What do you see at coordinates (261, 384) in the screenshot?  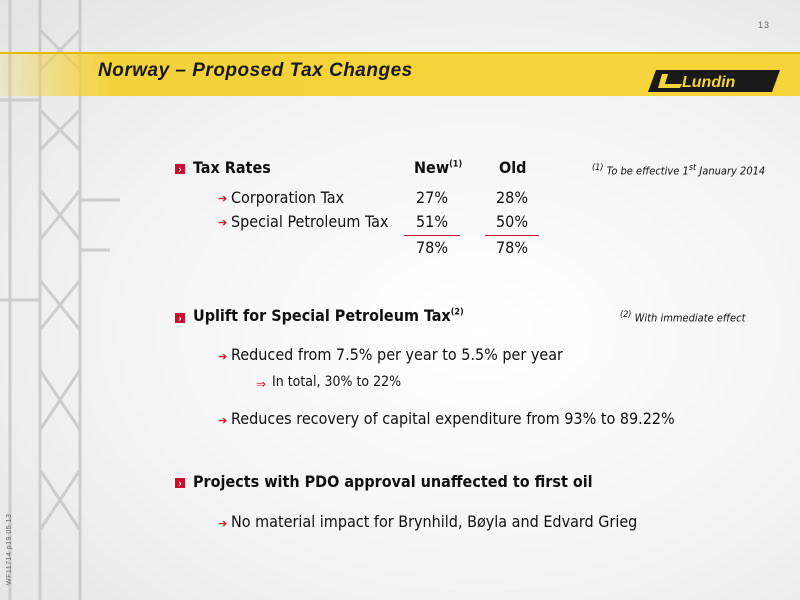 I see `sub-sub-arrow-icon: ⇒` at bounding box center [261, 384].